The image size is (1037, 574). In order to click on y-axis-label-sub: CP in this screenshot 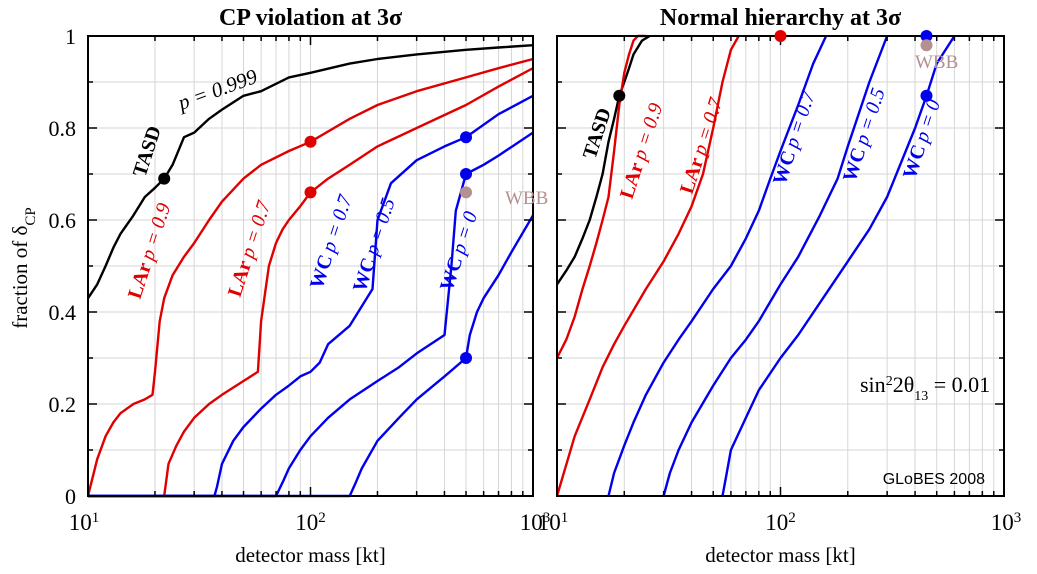, I will do `click(31, 216)`.